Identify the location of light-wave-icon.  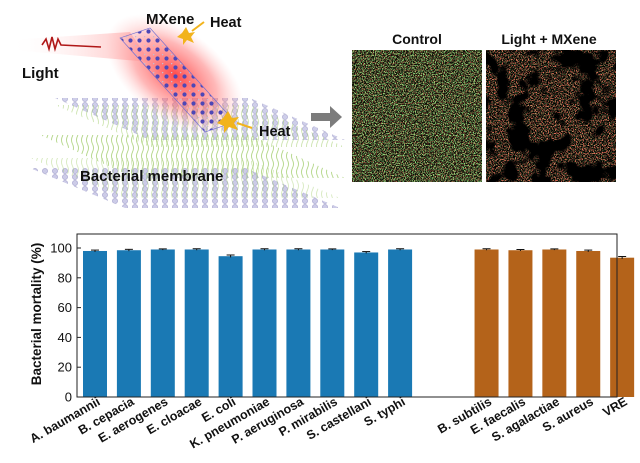
(71, 44).